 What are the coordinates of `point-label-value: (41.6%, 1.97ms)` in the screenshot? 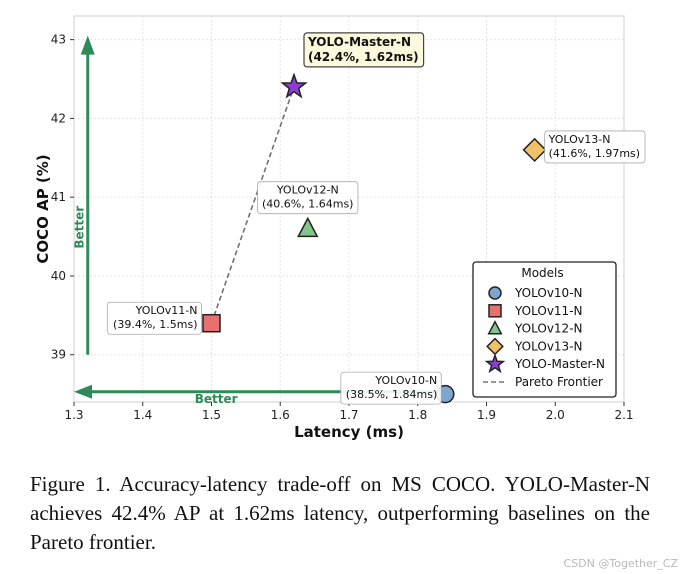 It's located at (594, 153).